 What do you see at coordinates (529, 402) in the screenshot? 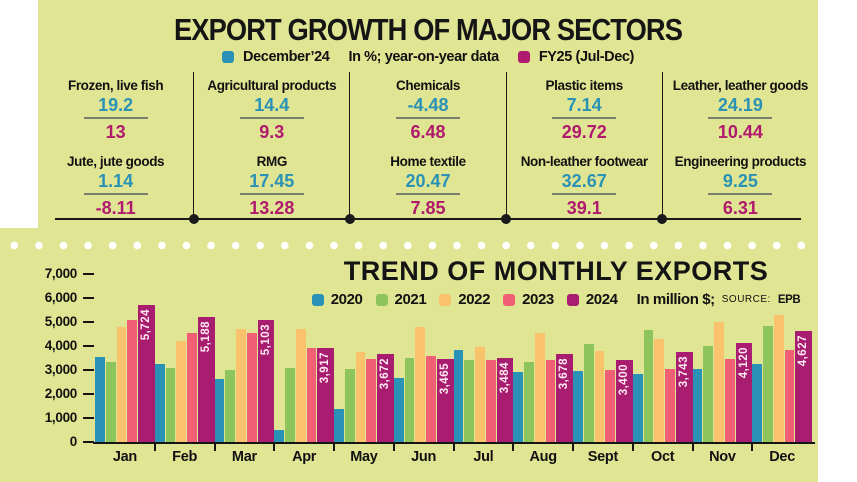
I see `bar-2021-aug` at bounding box center [529, 402].